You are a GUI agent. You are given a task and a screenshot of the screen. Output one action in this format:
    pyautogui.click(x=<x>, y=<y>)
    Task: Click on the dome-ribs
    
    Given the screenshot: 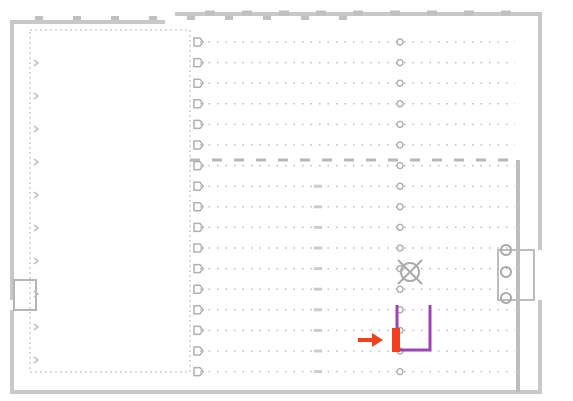 What is the action you would take?
    pyautogui.click(x=410, y=272)
    